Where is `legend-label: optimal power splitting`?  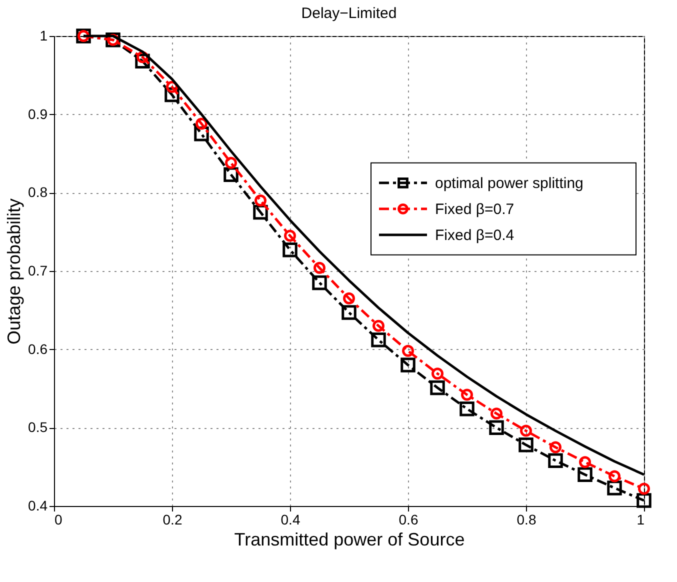
legend-label: optimal power splitting is located at coordinates (509, 183).